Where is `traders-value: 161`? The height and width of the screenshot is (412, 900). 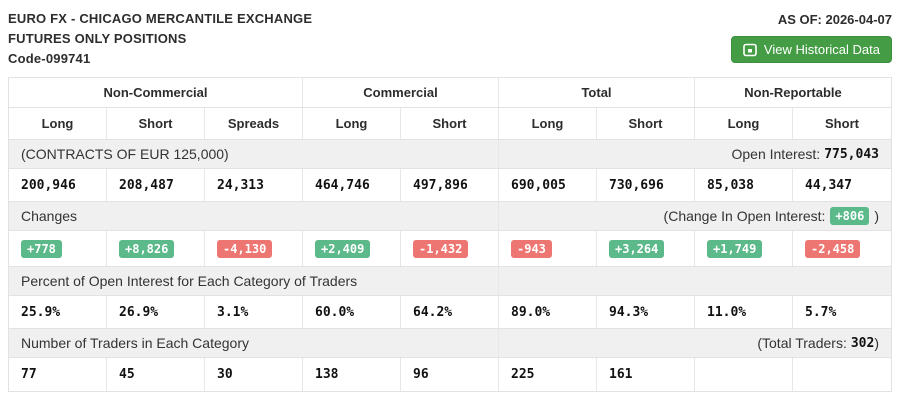 traders-value: 161 is located at coordinates (646, 374).